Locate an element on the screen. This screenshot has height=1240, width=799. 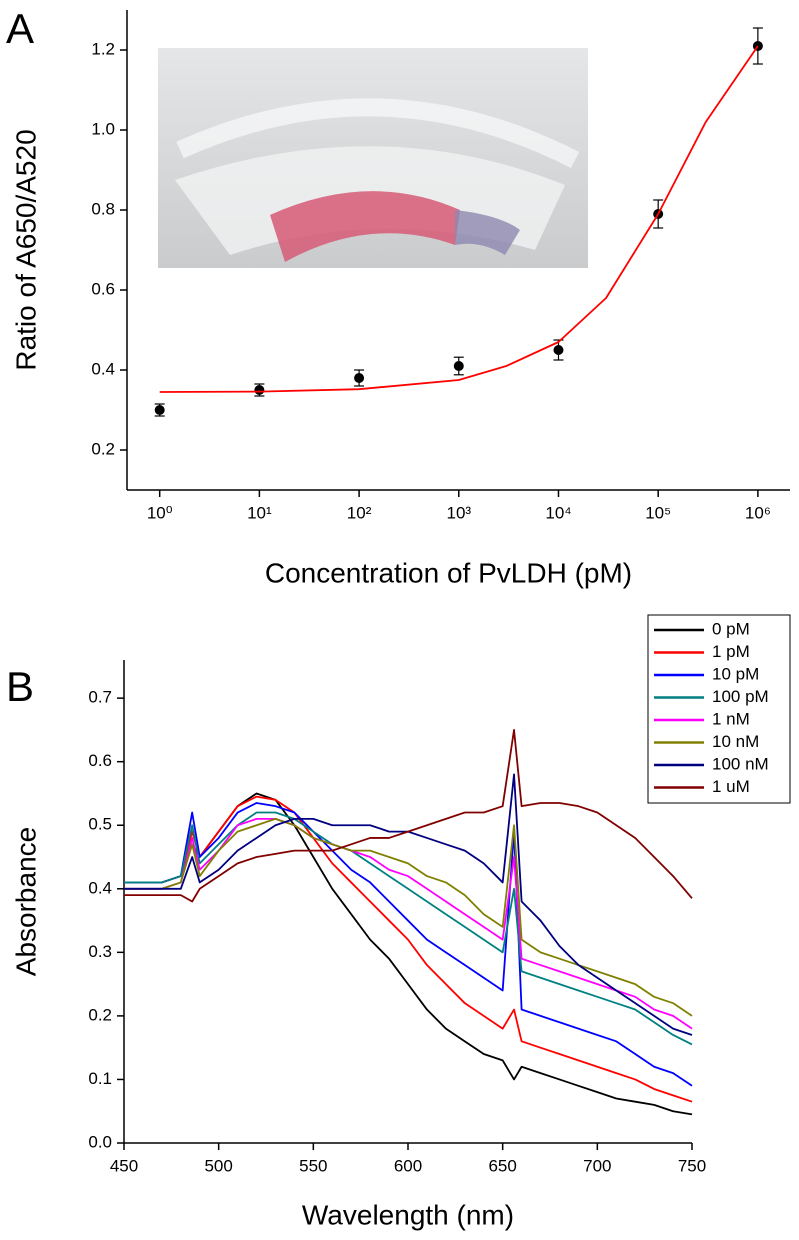
x-tick-label: 10¹ is located at coordinates (259, 512).